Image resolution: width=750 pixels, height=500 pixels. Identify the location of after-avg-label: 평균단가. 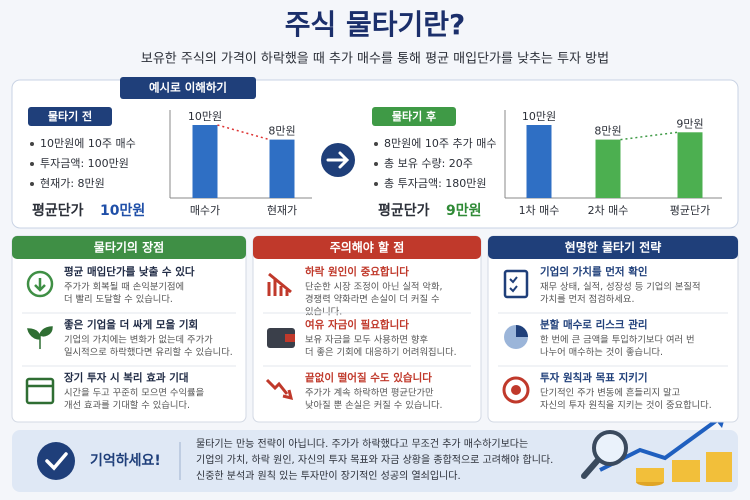
(404, 210).